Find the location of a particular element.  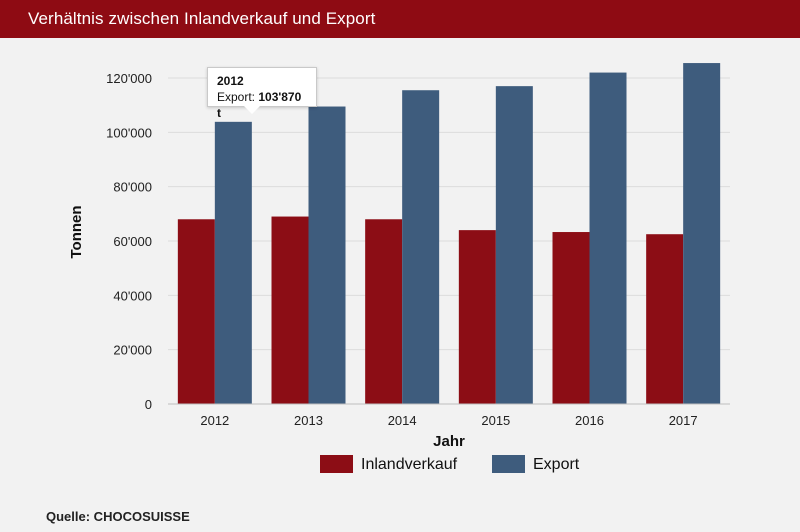

y-tick-label: 120'000 is located at coordinates (129, 78).